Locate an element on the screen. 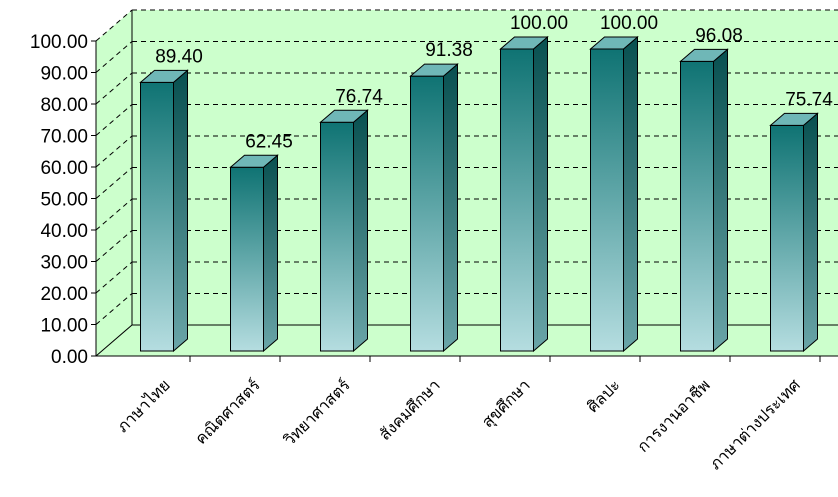 This screenshot has width=838, height=497. x-tick-label: วิทยาศาสตร์ is located at coordinates (317, 412).